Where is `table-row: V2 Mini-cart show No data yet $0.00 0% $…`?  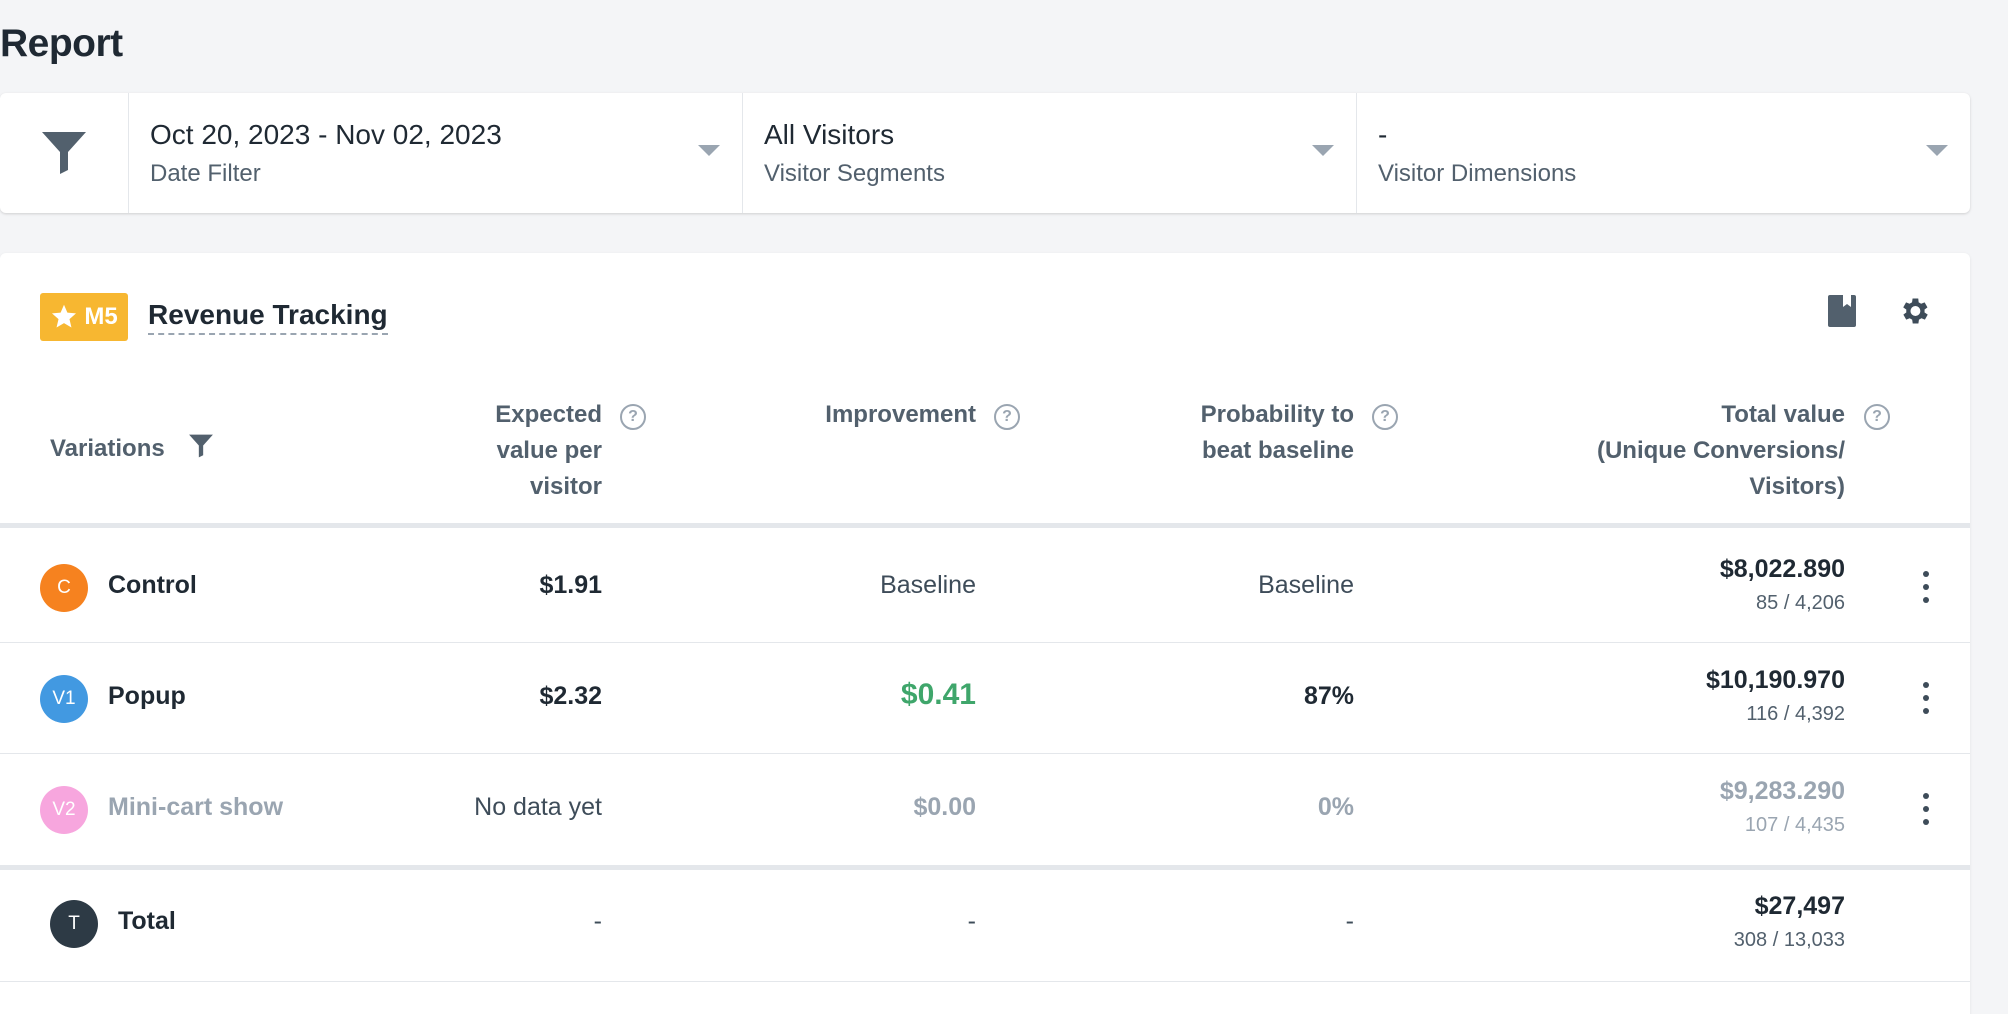 table-row: V2 Mini-cart show No data yet $0.00 0% $… is located at coordinates (985, 810).